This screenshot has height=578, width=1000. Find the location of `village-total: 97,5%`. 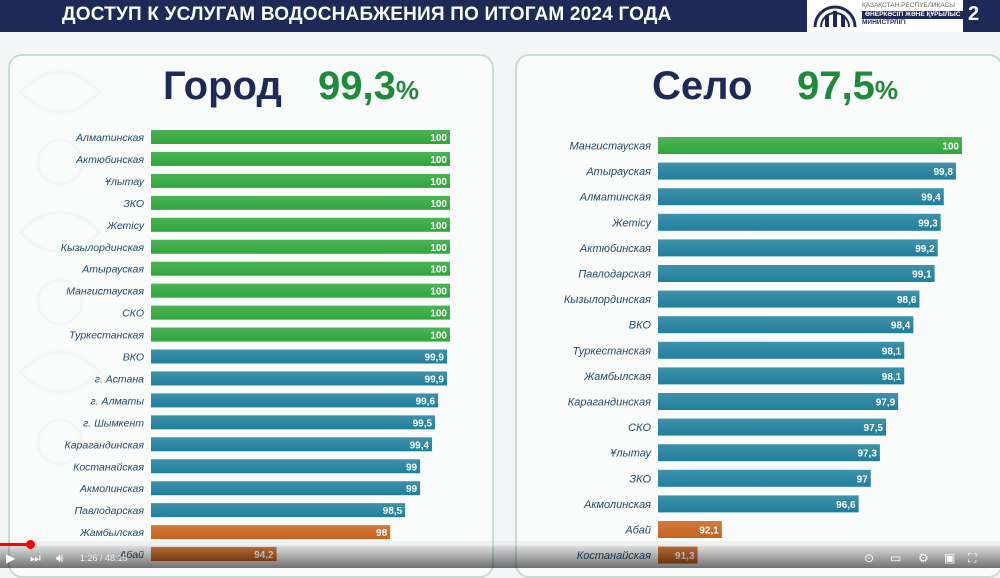

village-total: 97,5% is located at coordinates (847, 86).